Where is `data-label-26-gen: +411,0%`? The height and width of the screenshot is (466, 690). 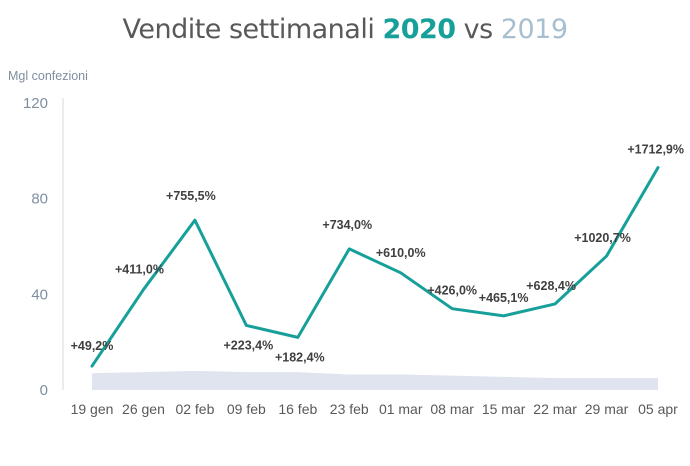
data-label-26-gen: +411,0% is located at coordinates (139, 270).